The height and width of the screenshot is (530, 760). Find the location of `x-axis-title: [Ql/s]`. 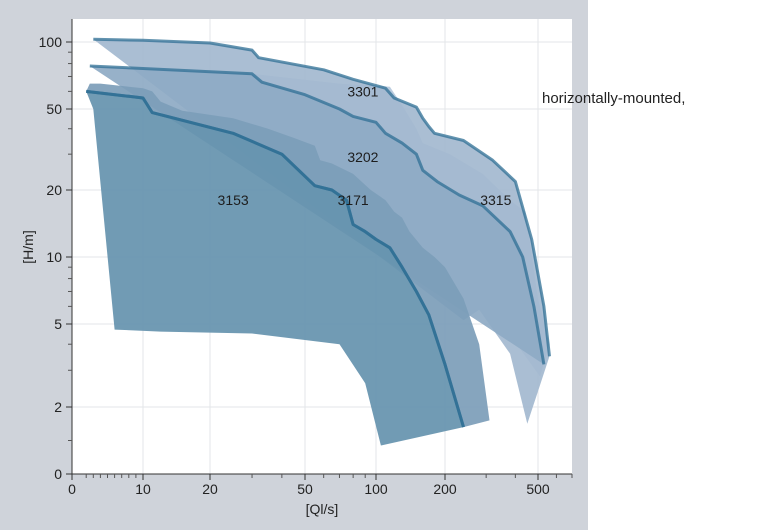

x-axis-title: [Ql/s] is located at coordinates (322, 509).